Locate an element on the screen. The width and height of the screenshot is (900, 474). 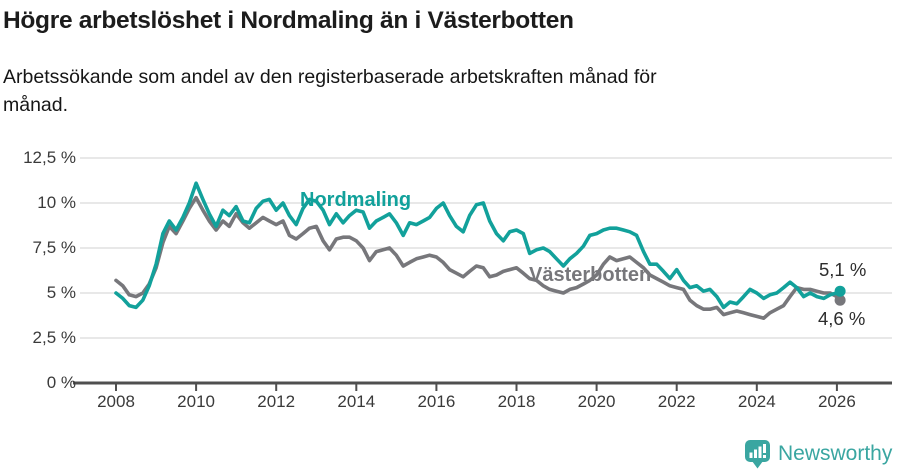
y-tick-label: 0 % is located at coordinates (61, 382).